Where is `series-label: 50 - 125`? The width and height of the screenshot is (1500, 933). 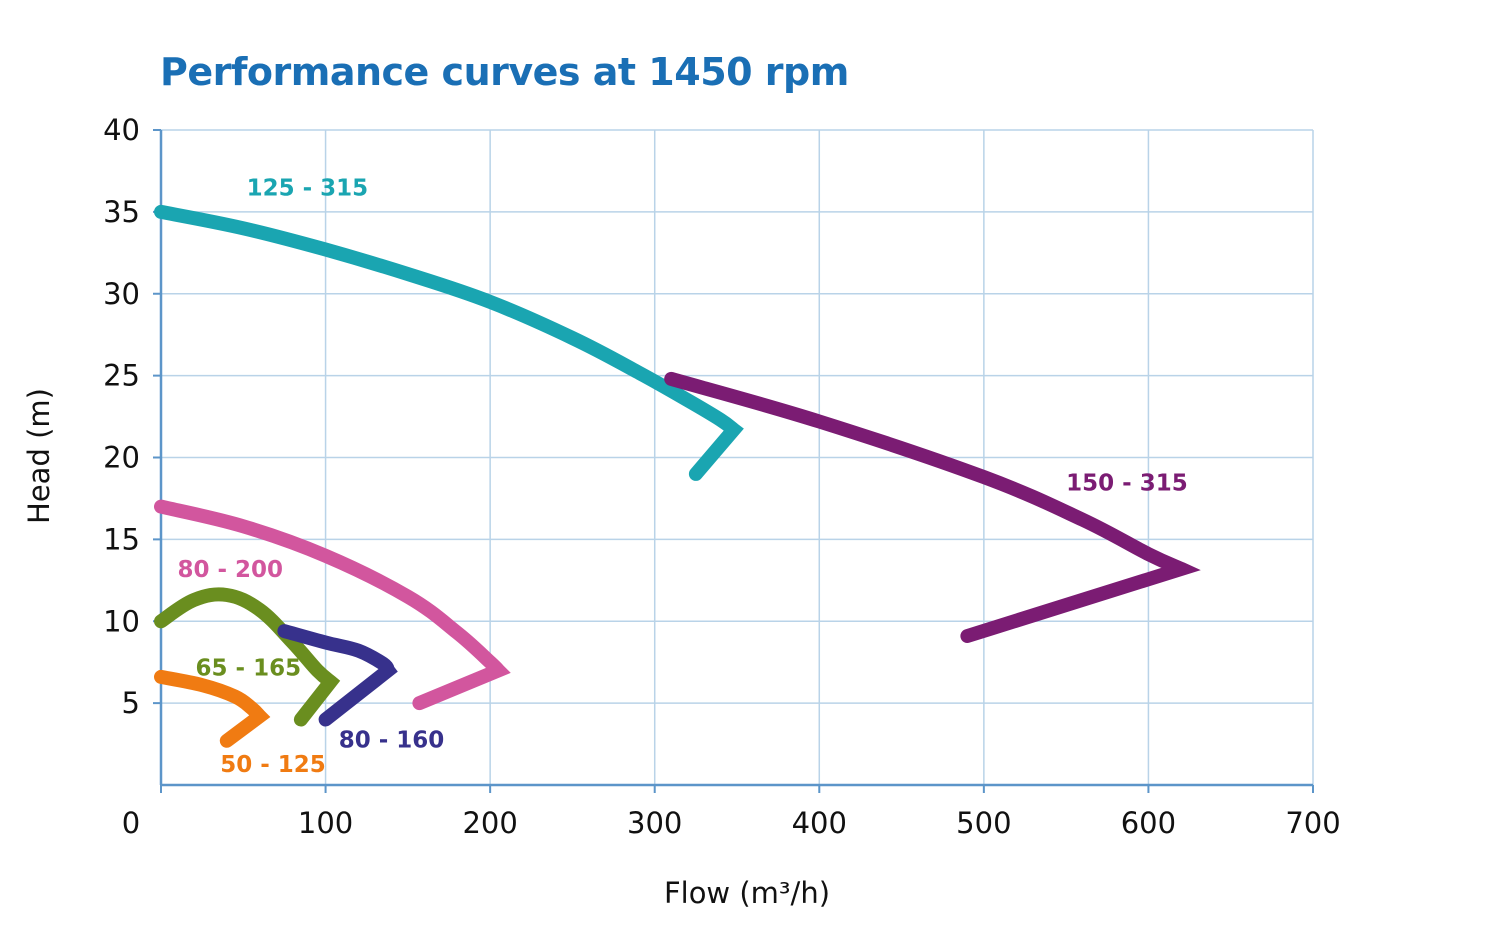 series-label: 50 - 125 is located at coordinates (273, 765).